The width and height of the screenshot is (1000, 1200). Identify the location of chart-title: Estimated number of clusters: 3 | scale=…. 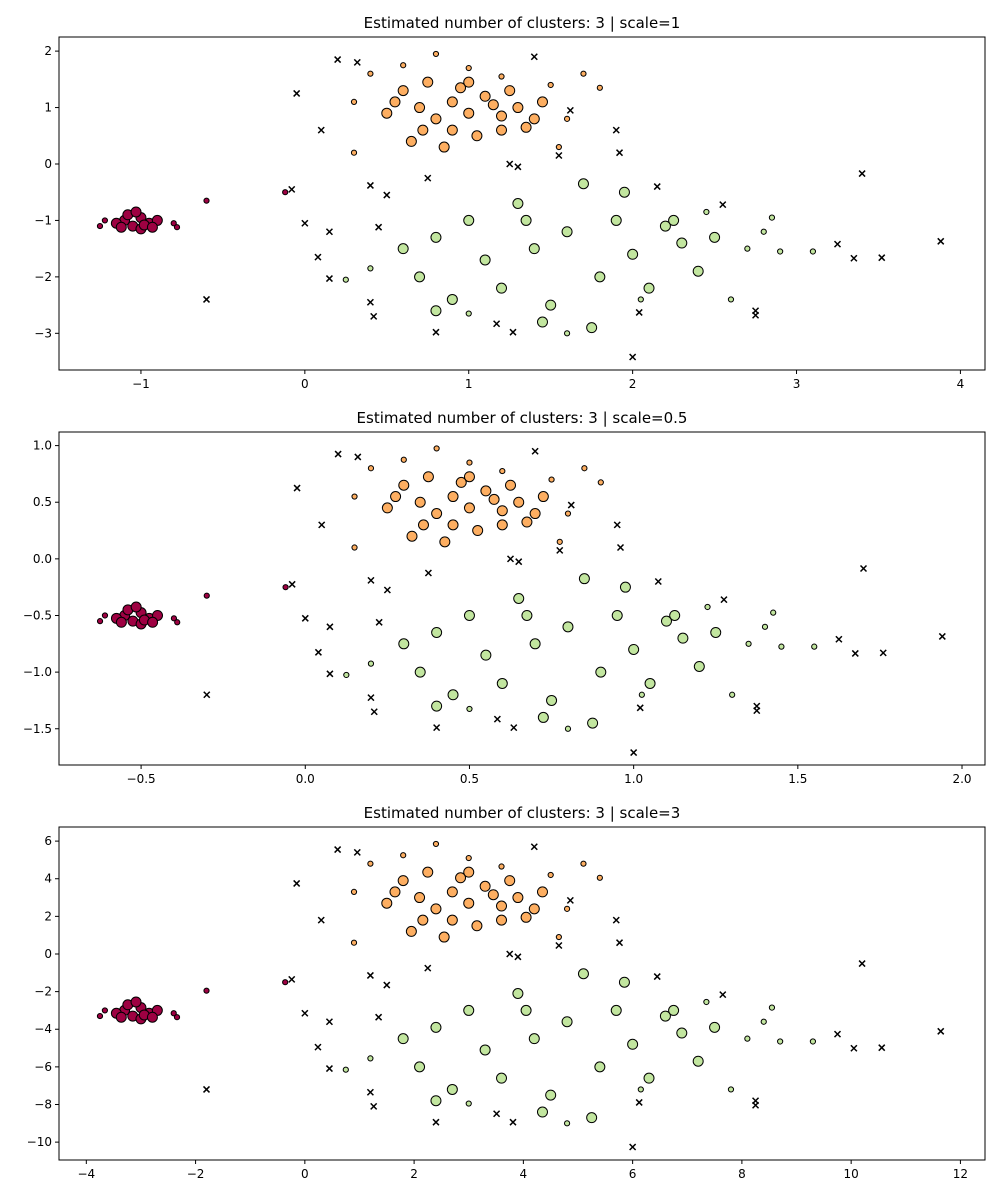
(522, 418).